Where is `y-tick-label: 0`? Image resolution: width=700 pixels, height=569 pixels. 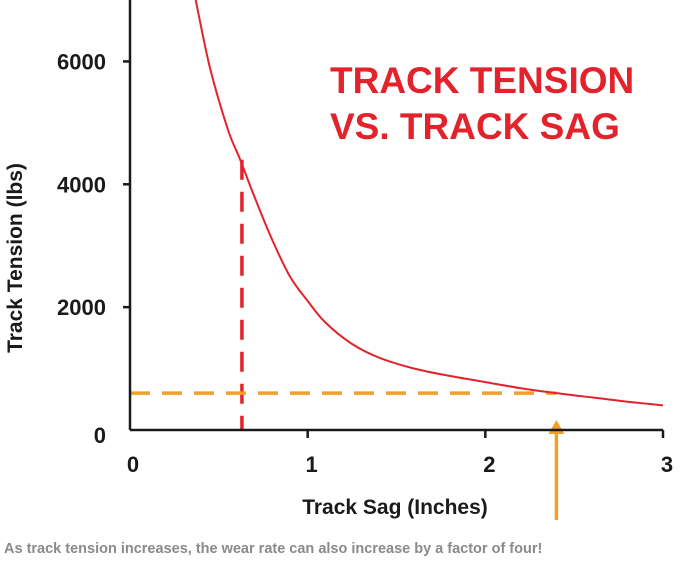 y-tick-label: 0 is located at coordinates (100, 435).